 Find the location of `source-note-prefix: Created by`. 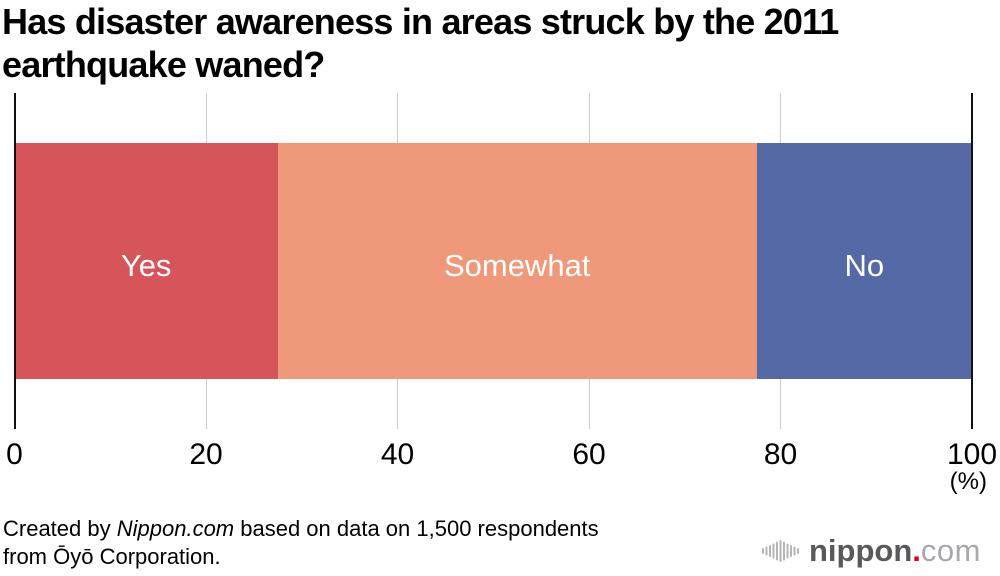

source-note-prefix: Created by is located at coordinates (60, 528).